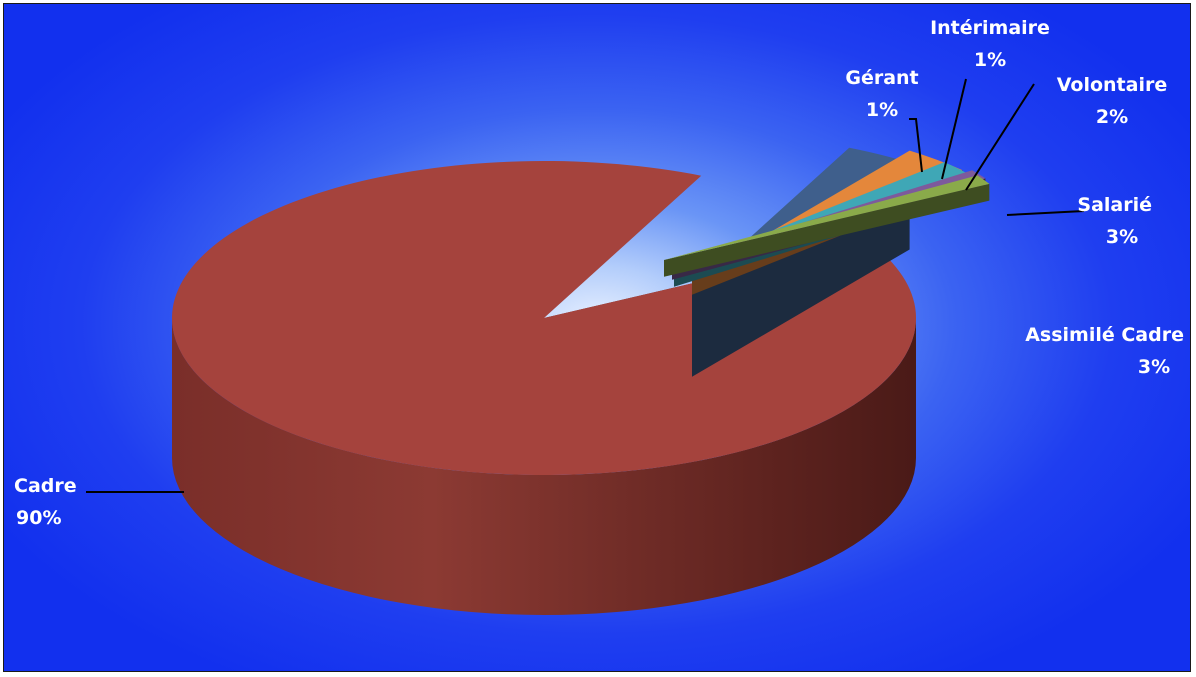 The image size is (1196, 677). I want to click on slice-category-label: Salarié, so click(1114, 205).